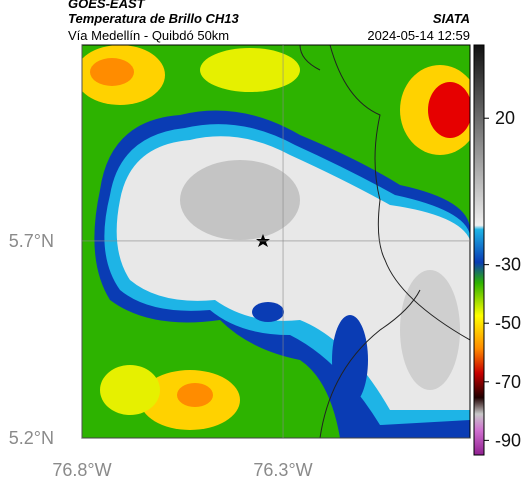 This screenshot has width=526, height=491. Describe the element at coordinates (505, 118) in the screenshot. I see `colorbar-tick-label: 20` at that location.